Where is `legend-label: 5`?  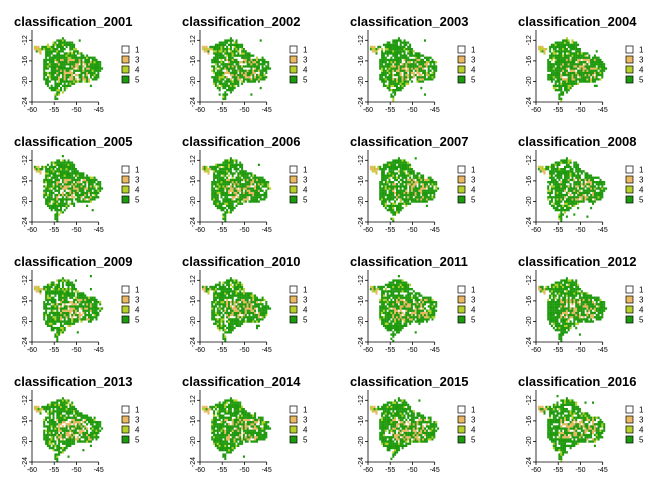 legend-label: 5 is located at coordinates (473, 80).